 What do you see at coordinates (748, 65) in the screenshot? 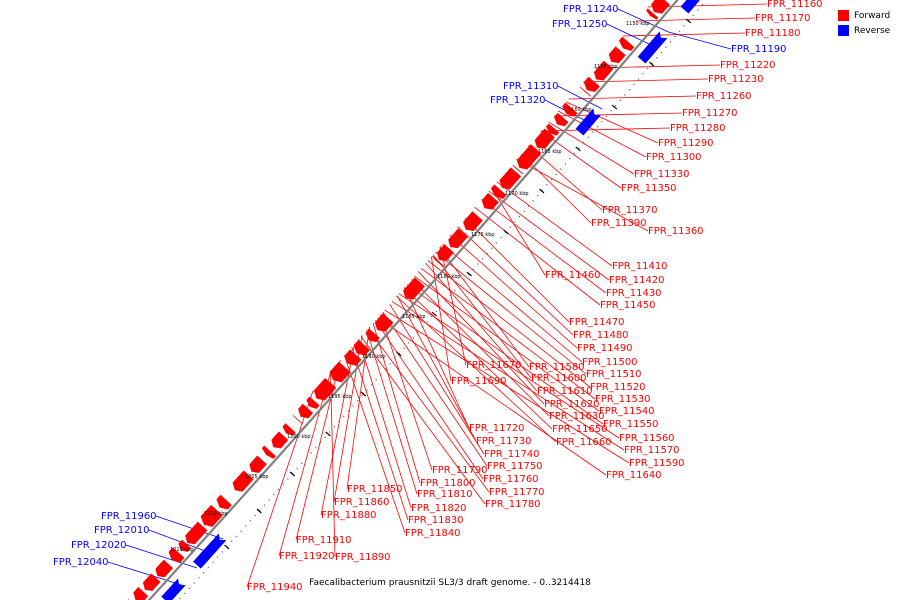
I see `forward-gene-label: FPR_11220` at bounding box center [748, 65].